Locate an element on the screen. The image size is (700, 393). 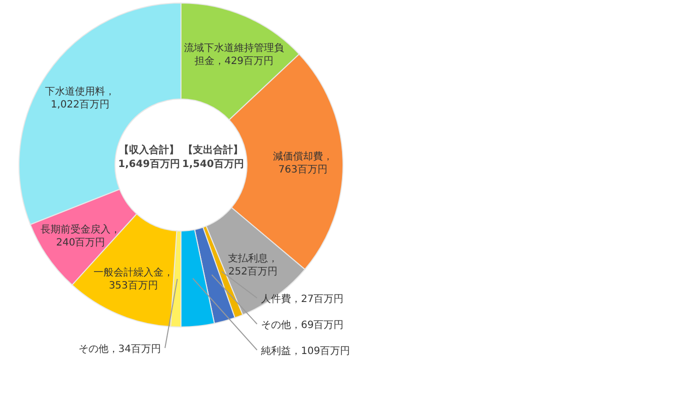
annotation: 【収入合計】 1,649百万円 is located at coordinates (149, 157).